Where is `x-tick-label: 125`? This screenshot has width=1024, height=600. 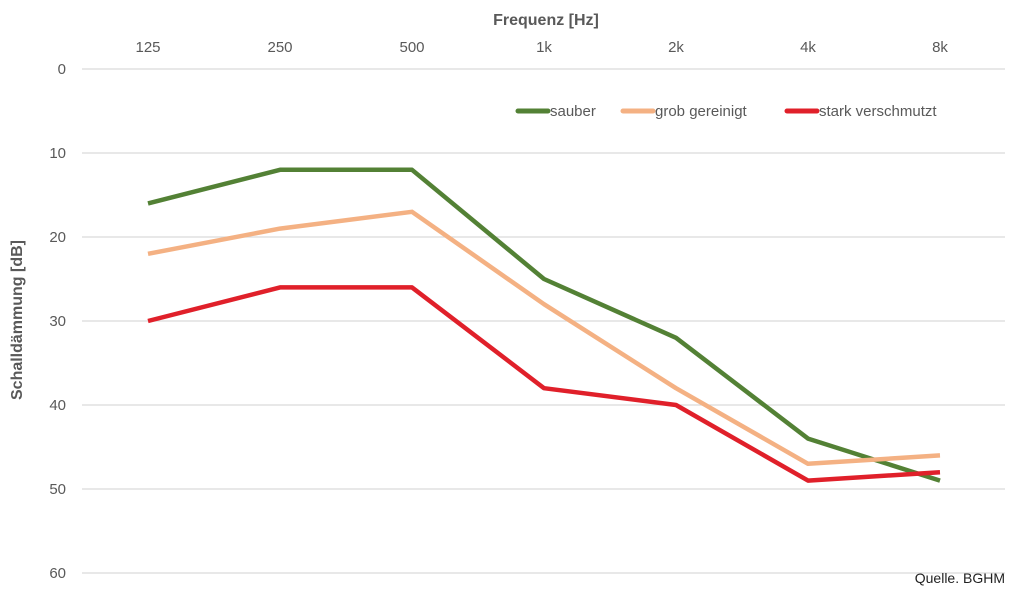
x-tick-label: 125 is located at coordinates (147, 47).